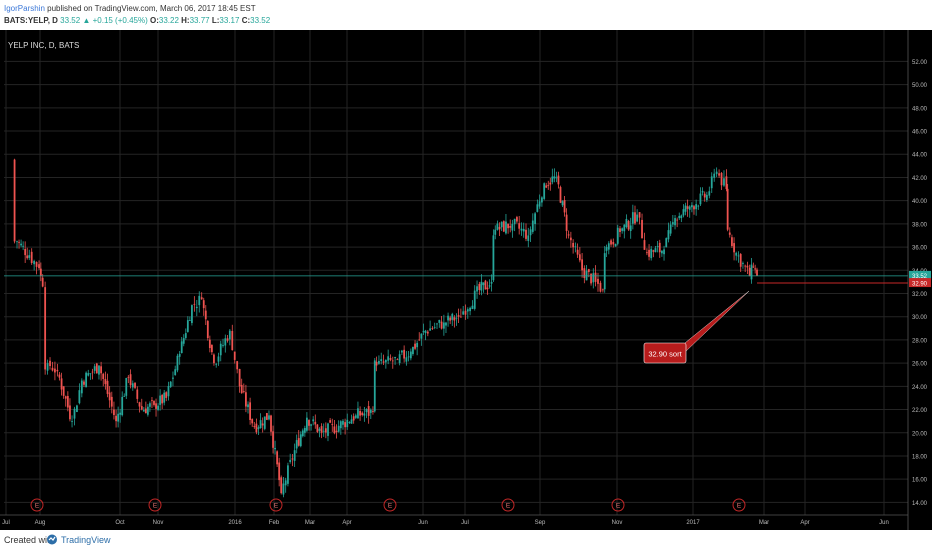  I want to click on close-label: C:, so click(246, 20).